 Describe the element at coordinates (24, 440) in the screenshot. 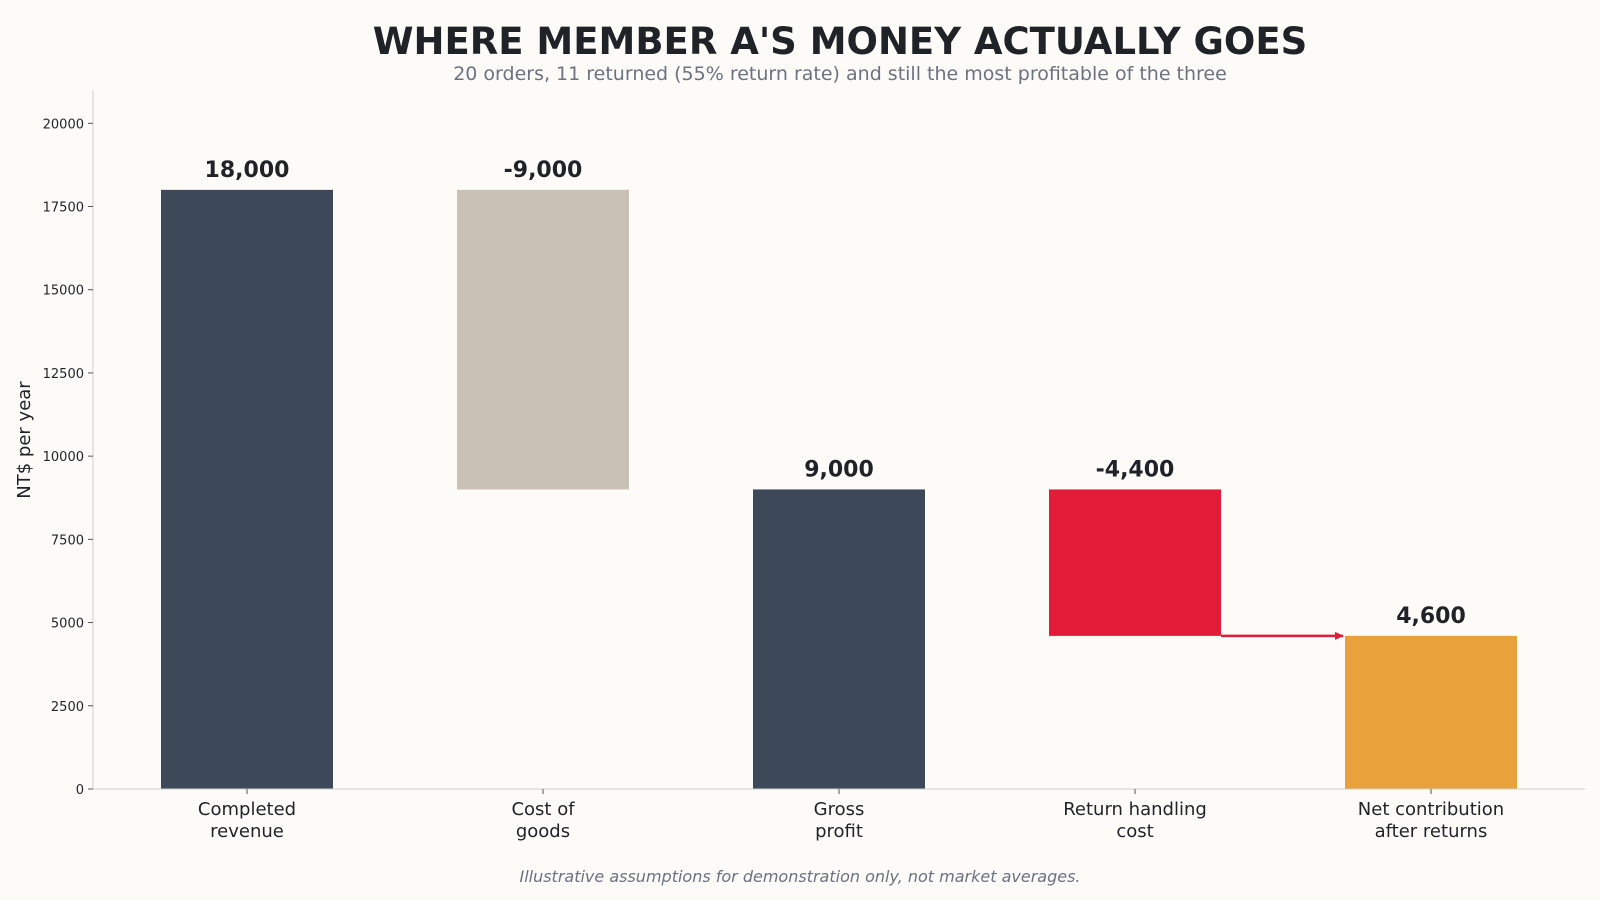

I see `y-axis-label: NT$ per year` at that location.